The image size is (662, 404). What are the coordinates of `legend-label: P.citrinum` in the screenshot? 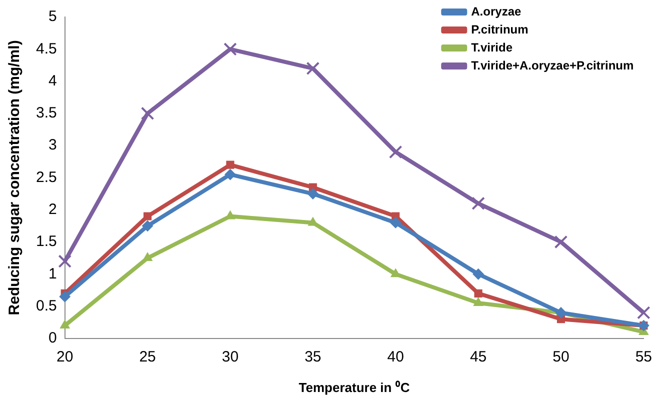 It's located at (499, 29).